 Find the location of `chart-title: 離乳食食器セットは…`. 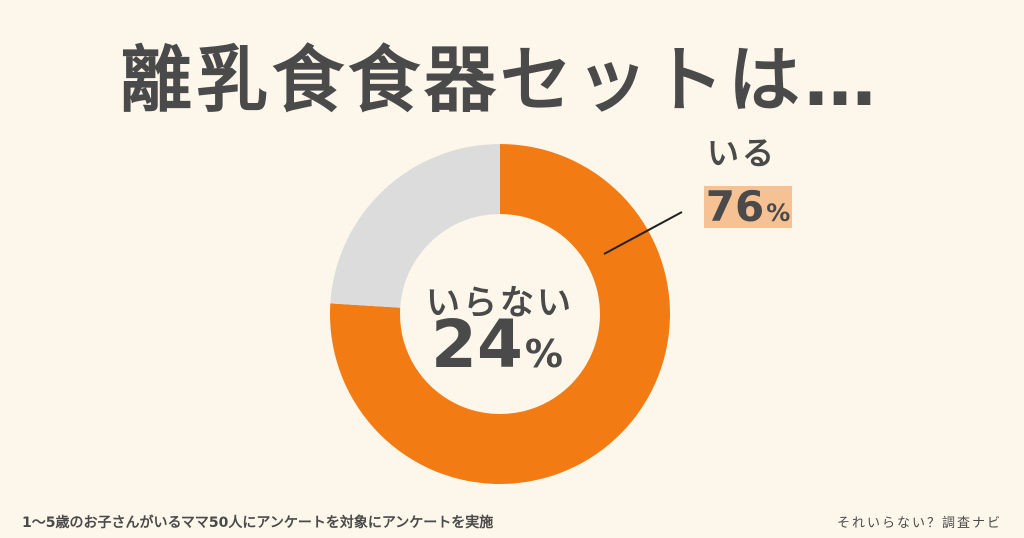

chart-title: 離乳食食器セットは… is located at coordinates (499, 80).